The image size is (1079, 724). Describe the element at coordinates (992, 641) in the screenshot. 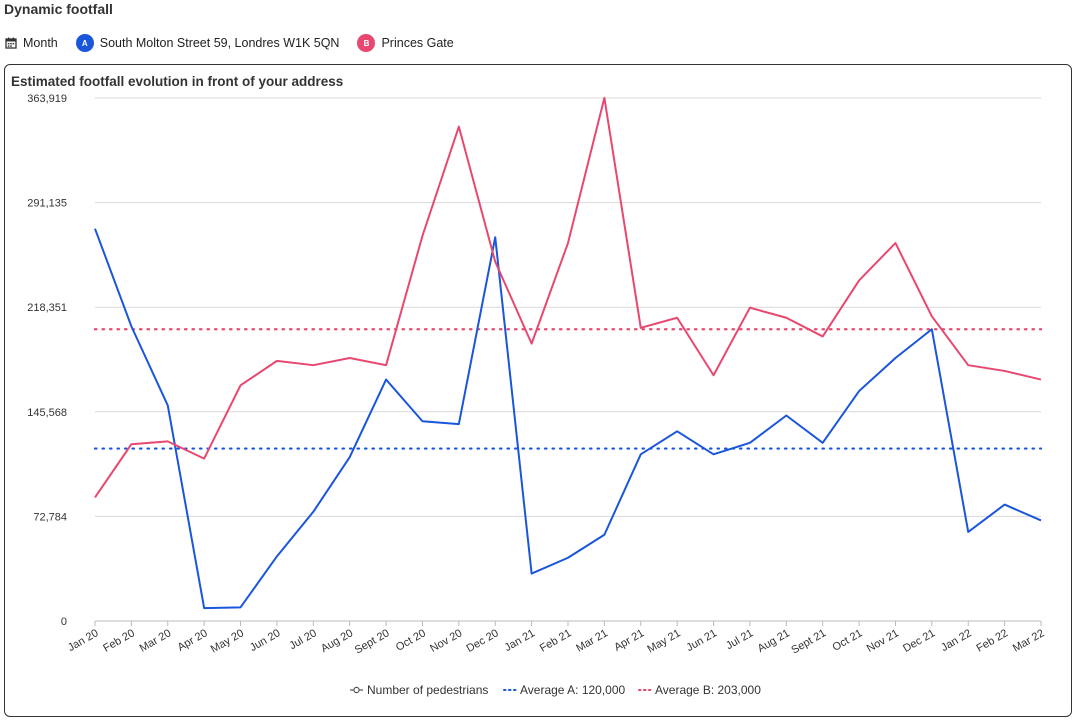

I see `x-tick-label: Feb 22` at that location.